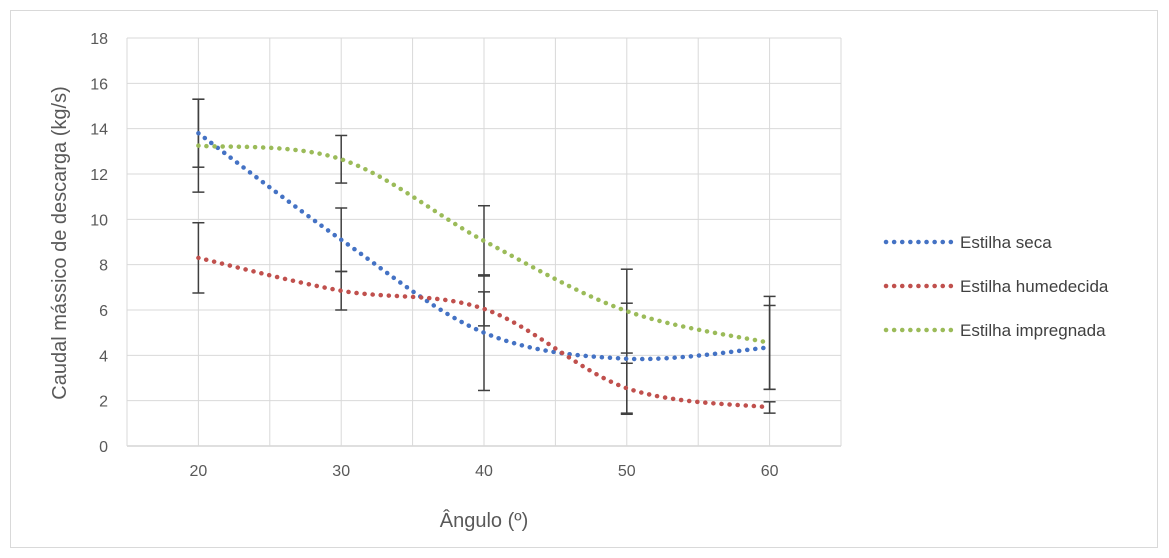 The width and height of the screenshot is (1169, 558). What do you see at coordinates (60, 242) in the screenshot?
I see `y-axis-title: Caudal mássico de descarga (kg/s)` at bounding box center [60, 242].